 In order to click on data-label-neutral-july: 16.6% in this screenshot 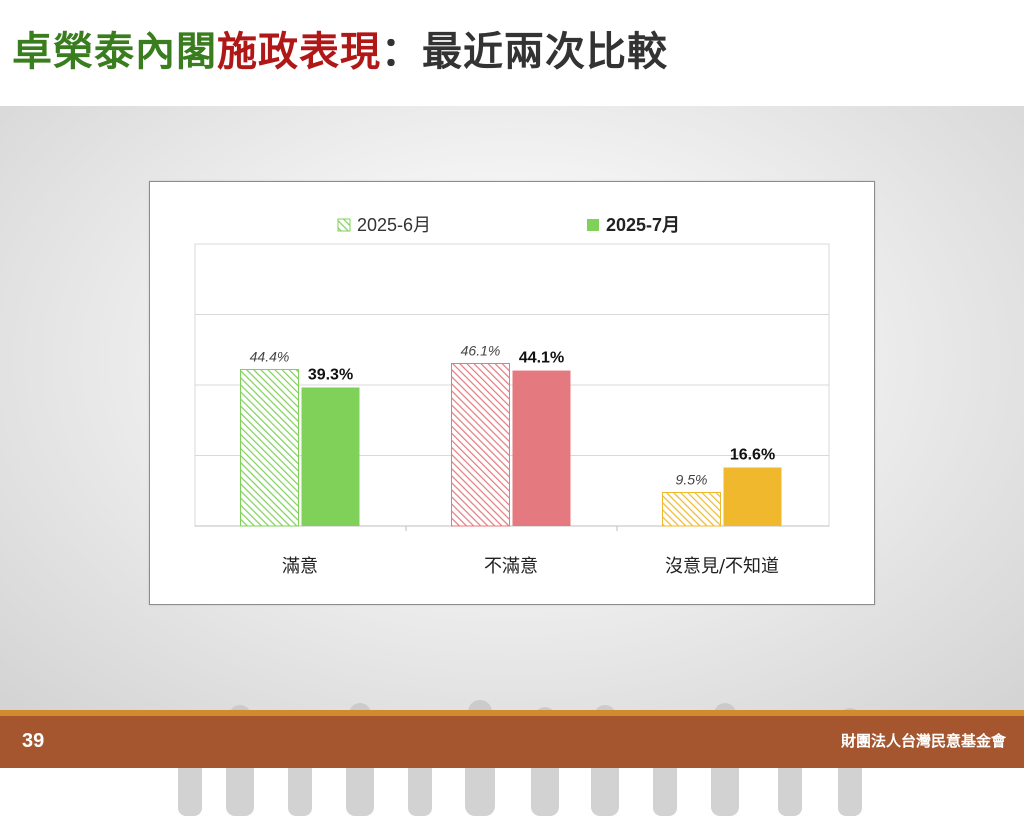, I will do `click(752, 454)`.